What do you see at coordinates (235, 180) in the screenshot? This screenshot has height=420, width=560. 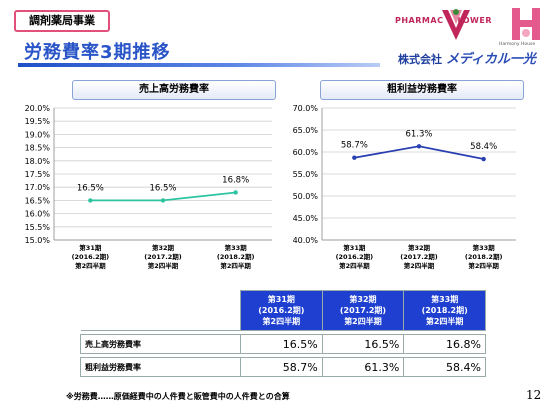 I see `data-label: 16.8%` at bounding box center [235, 180].